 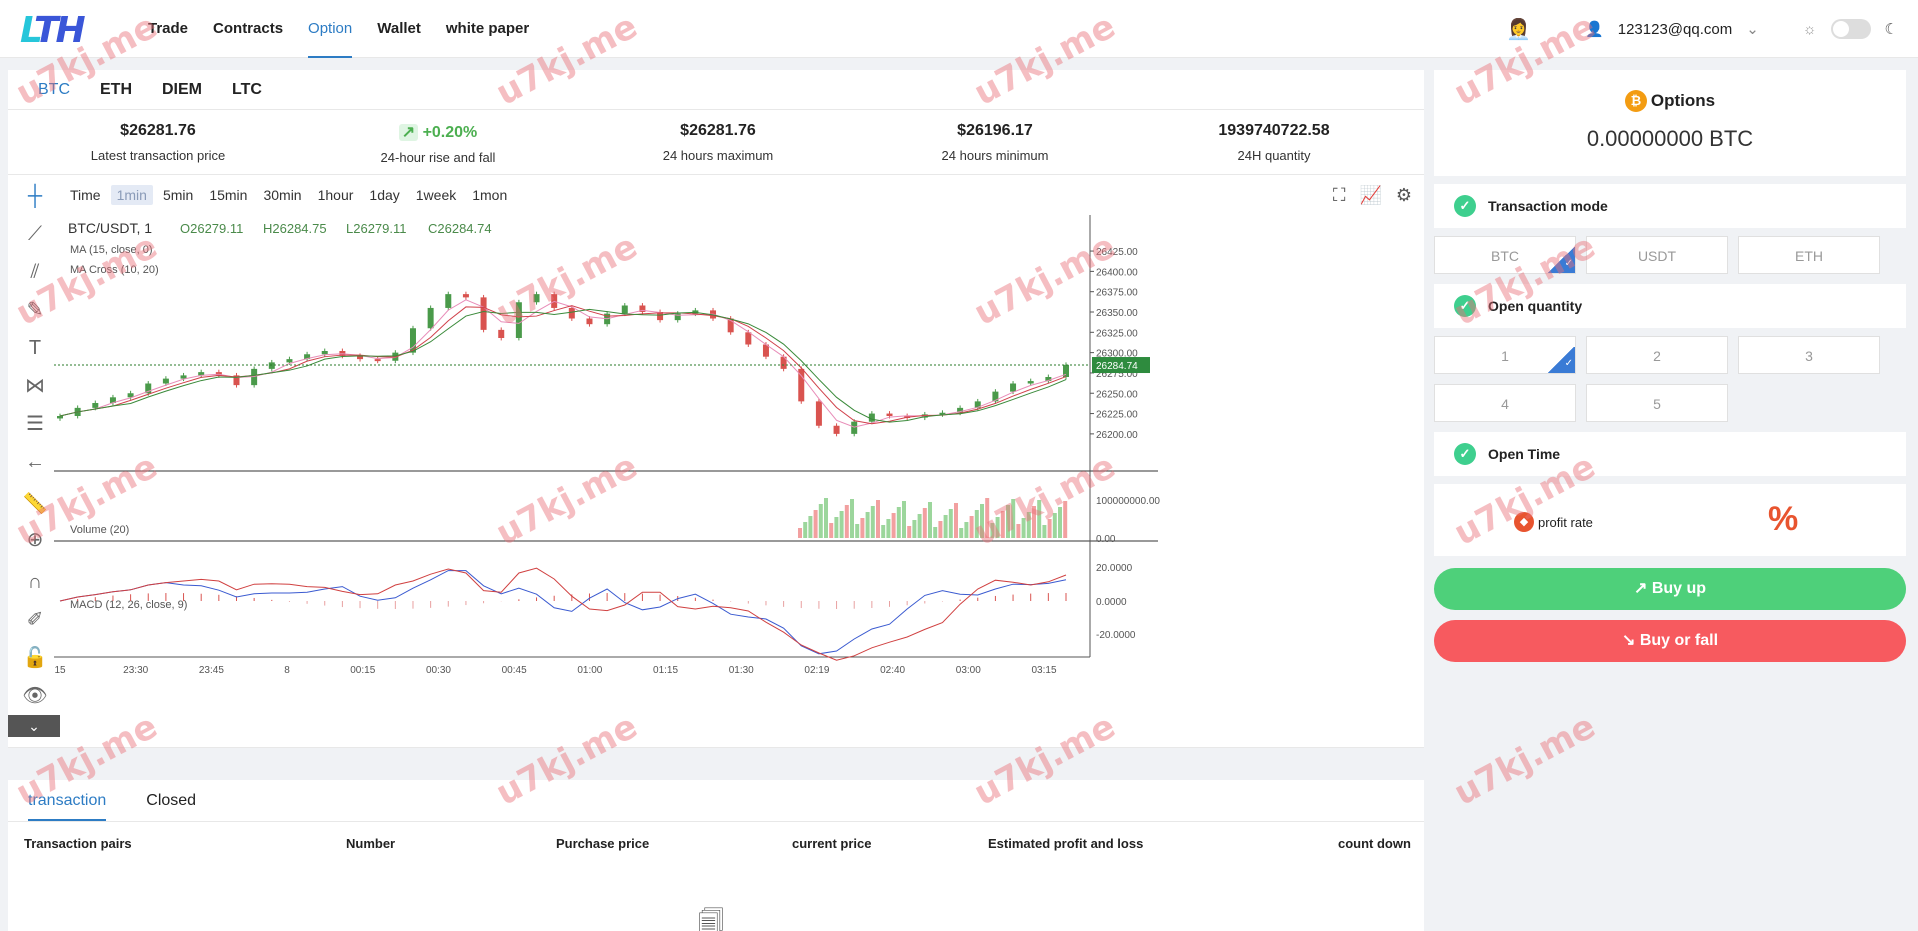 What do you see at coordinates (1535, 306) in the screenshot?
I see `section-label: Open quantity` at bounding box center [1535, 306].